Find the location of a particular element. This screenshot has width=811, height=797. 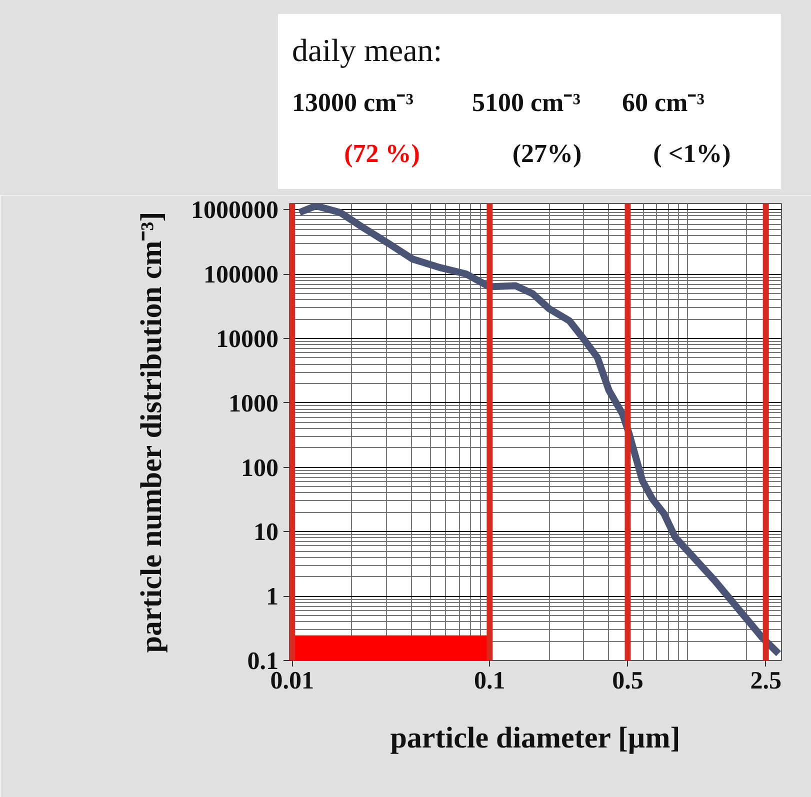

y-tick-label: 10000 is located at coordinates (247, 340).